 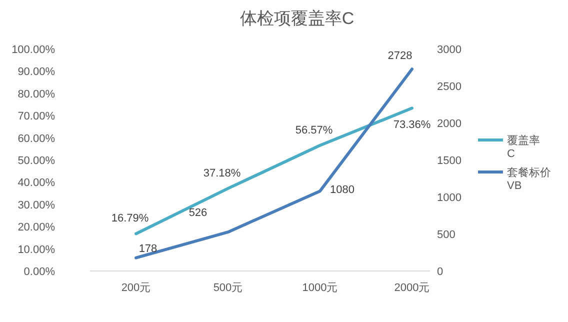 I want to click on data-label: 526, so click(x=198, y=213).